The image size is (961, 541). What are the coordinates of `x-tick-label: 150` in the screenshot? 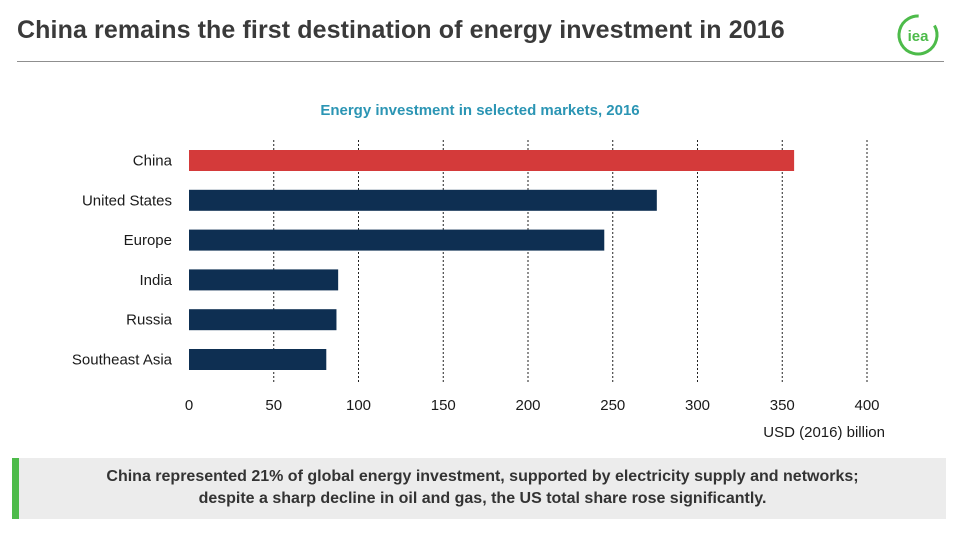 It's located at (443, 405).